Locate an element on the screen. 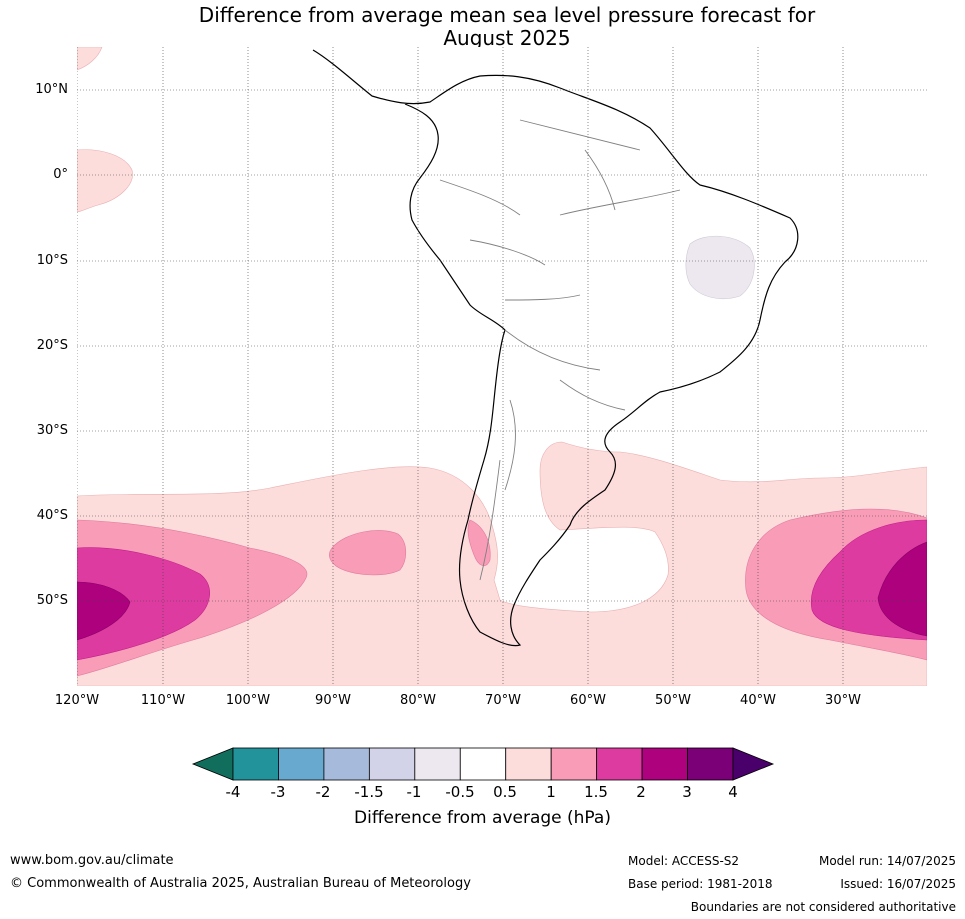 The height and width of the screenshot is (919, 965). contour-plus-half-equator is located at coordinates (105, 181).